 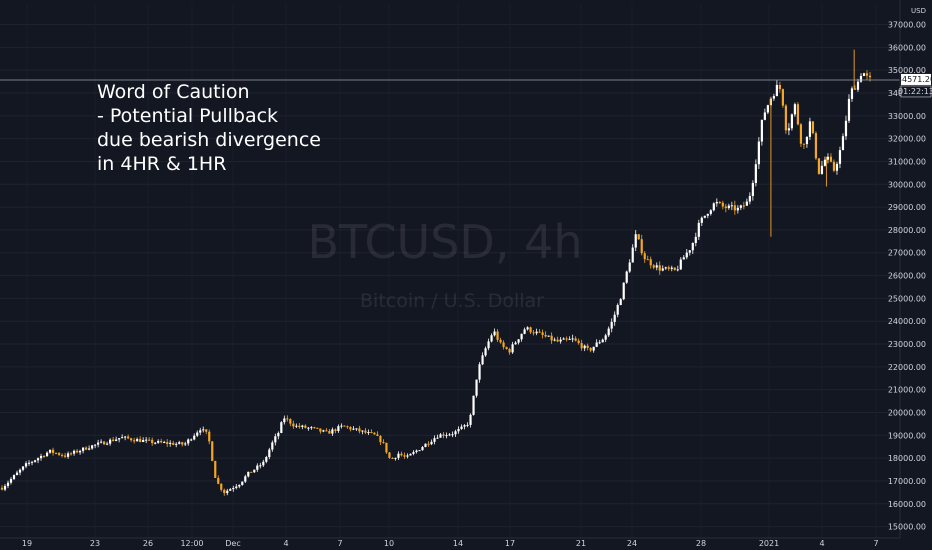 I want to click on y-tick-label: 22000.00, so click(x=907, y=367).